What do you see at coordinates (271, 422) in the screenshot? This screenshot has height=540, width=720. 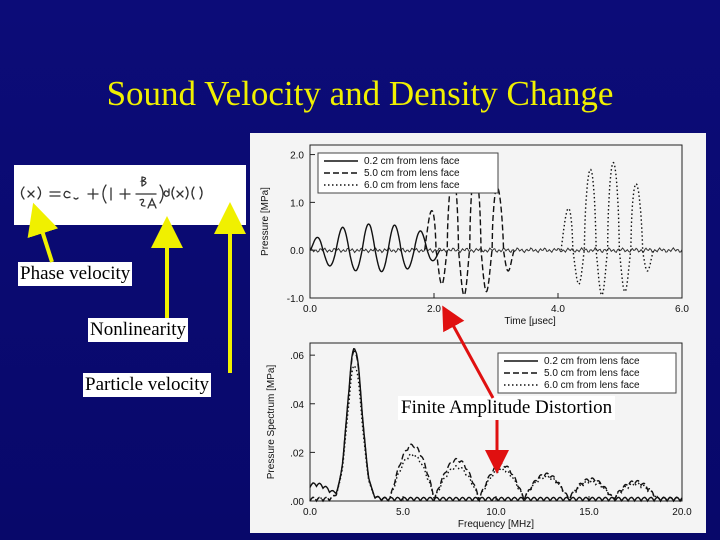 I see `bottom-y-axis-label: Pressure Spectrum [MPa]` at bounding box center [271, 422].